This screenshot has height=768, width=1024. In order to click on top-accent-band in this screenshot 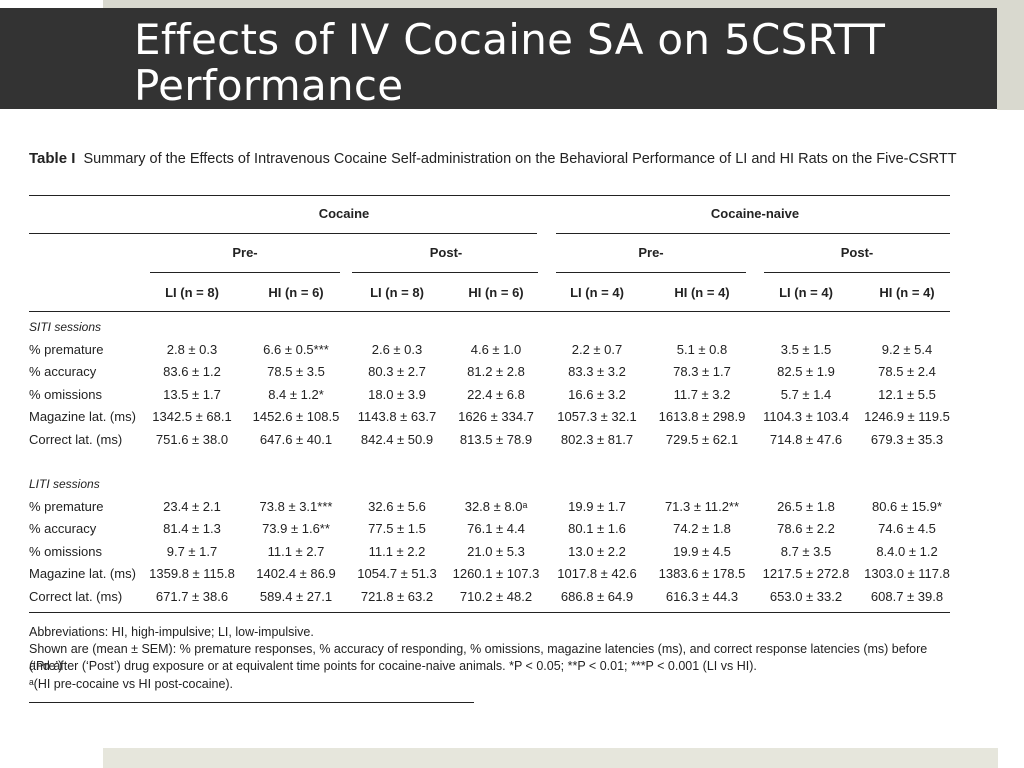, I will do `click(550, 4)`.